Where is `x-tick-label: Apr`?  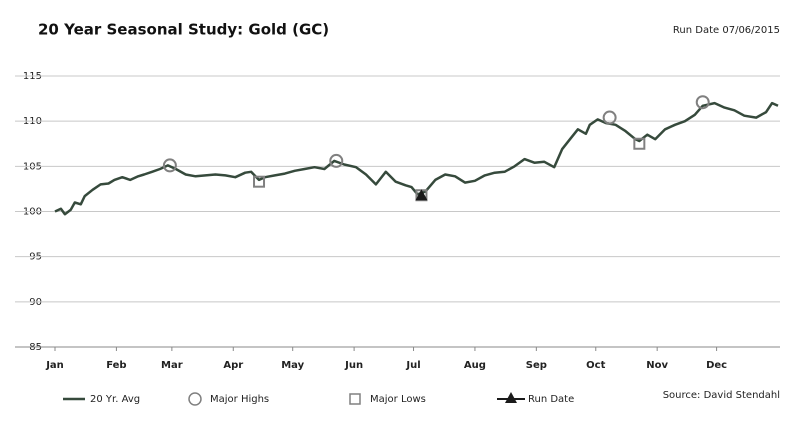
x-tick-label: Apr is located at coordinates (233, 365).